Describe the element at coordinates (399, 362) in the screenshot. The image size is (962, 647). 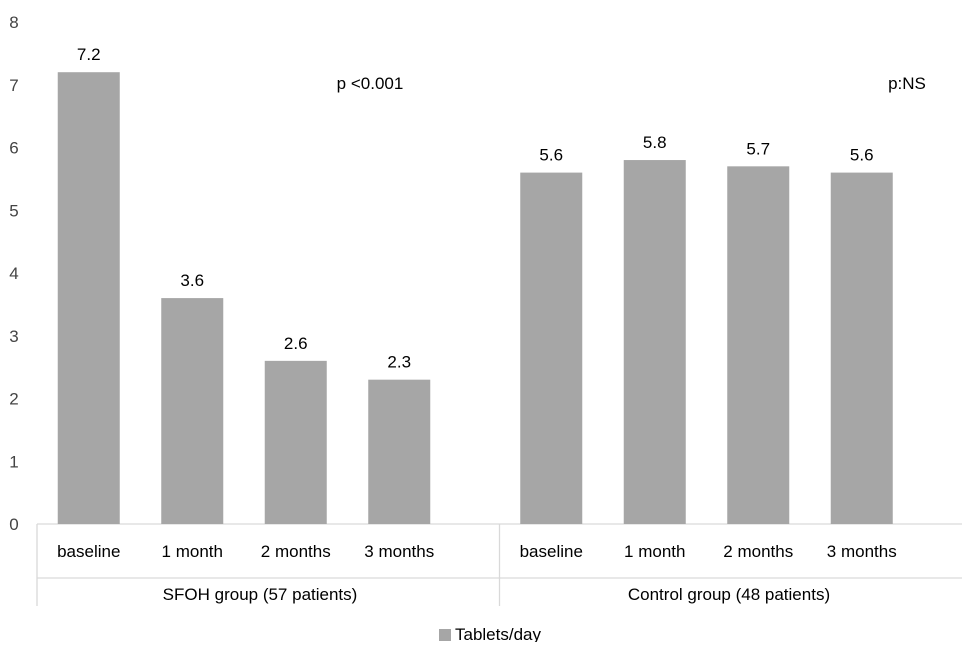
I see `data-label: 2.3` at that location.